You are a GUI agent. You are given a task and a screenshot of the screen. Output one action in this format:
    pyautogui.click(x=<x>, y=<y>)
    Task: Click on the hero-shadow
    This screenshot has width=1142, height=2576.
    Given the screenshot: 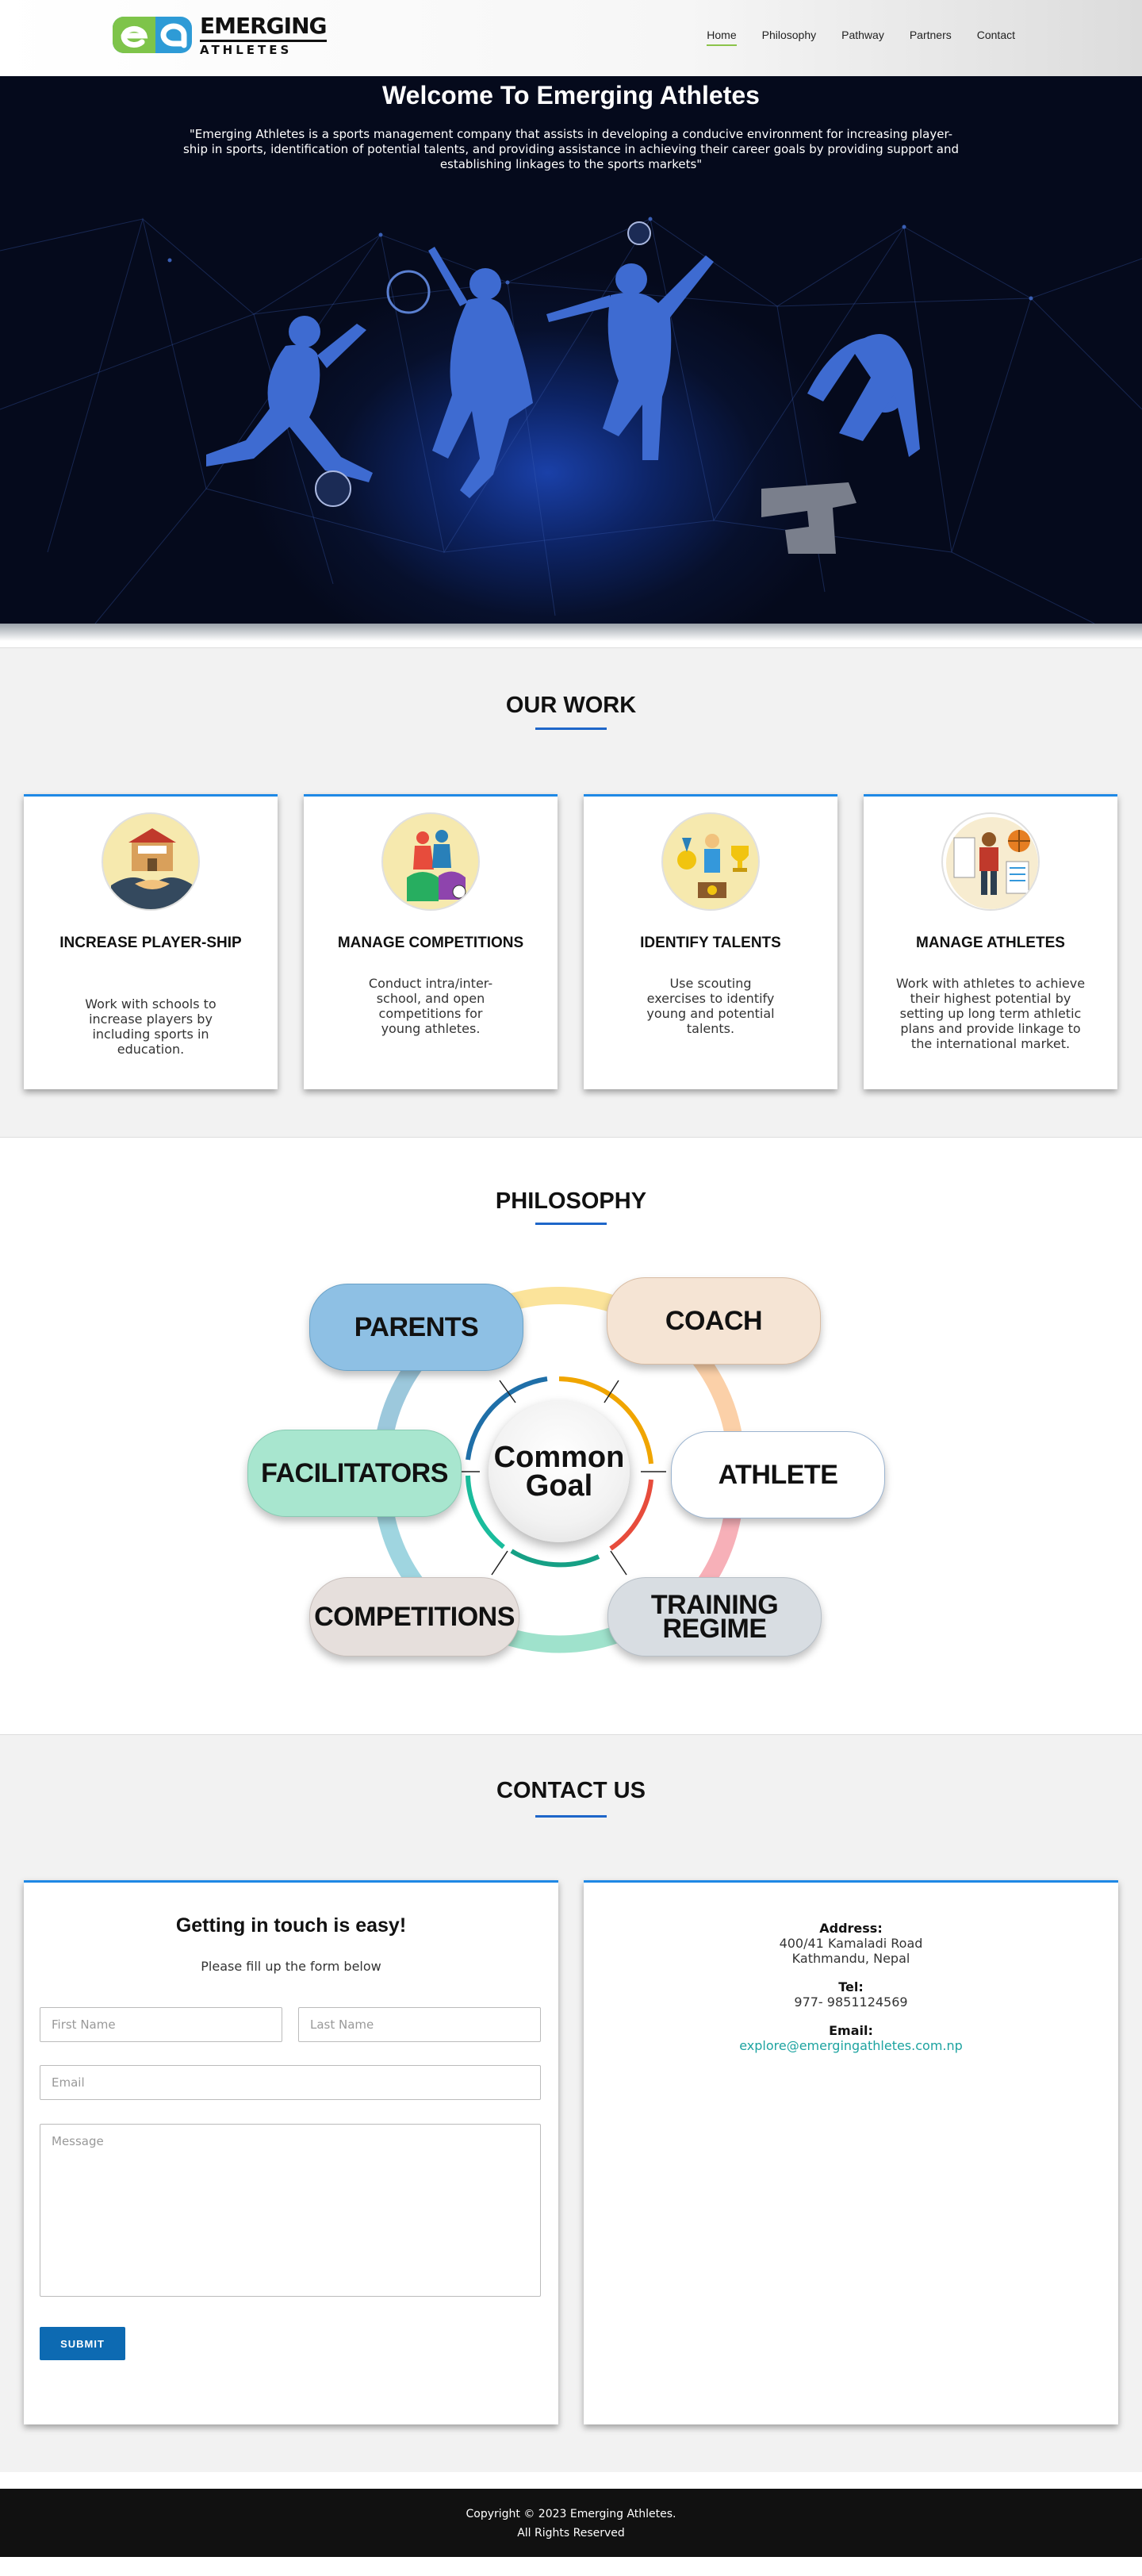 What is the action you would take?
    pyautogui.click(x=571, y=632)
    